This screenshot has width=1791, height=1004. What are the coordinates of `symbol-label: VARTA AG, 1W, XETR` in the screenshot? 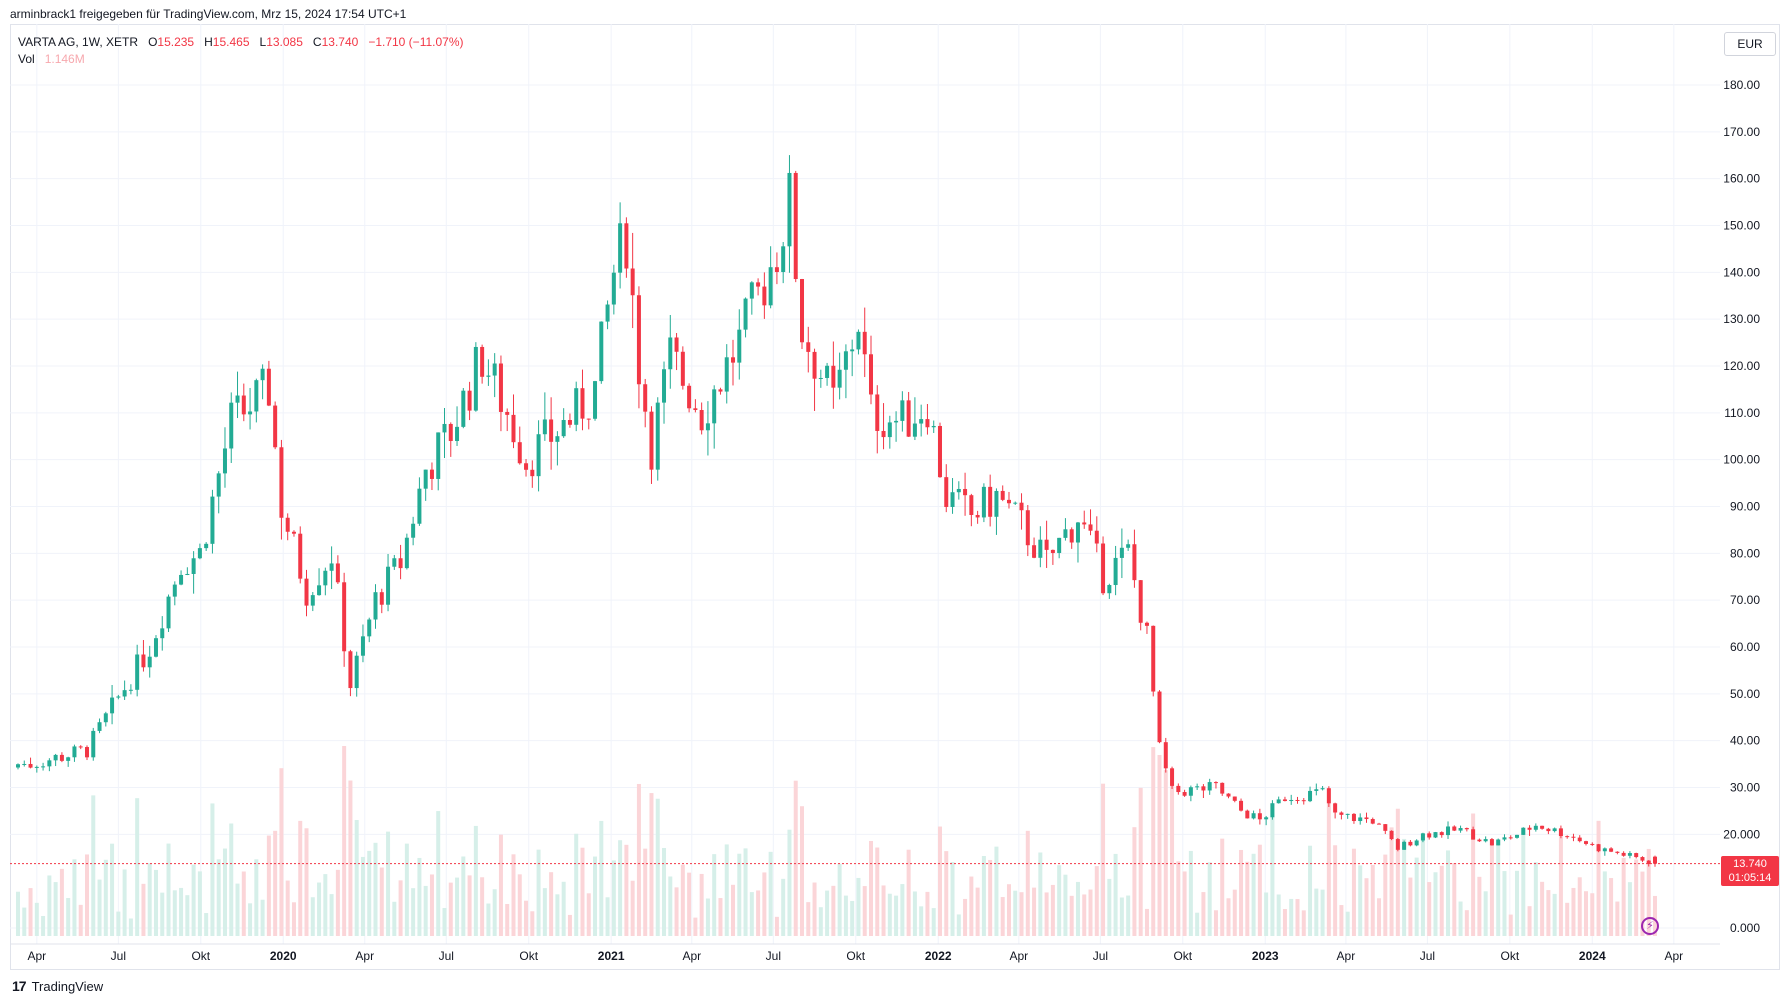 It's located at (78, 42).